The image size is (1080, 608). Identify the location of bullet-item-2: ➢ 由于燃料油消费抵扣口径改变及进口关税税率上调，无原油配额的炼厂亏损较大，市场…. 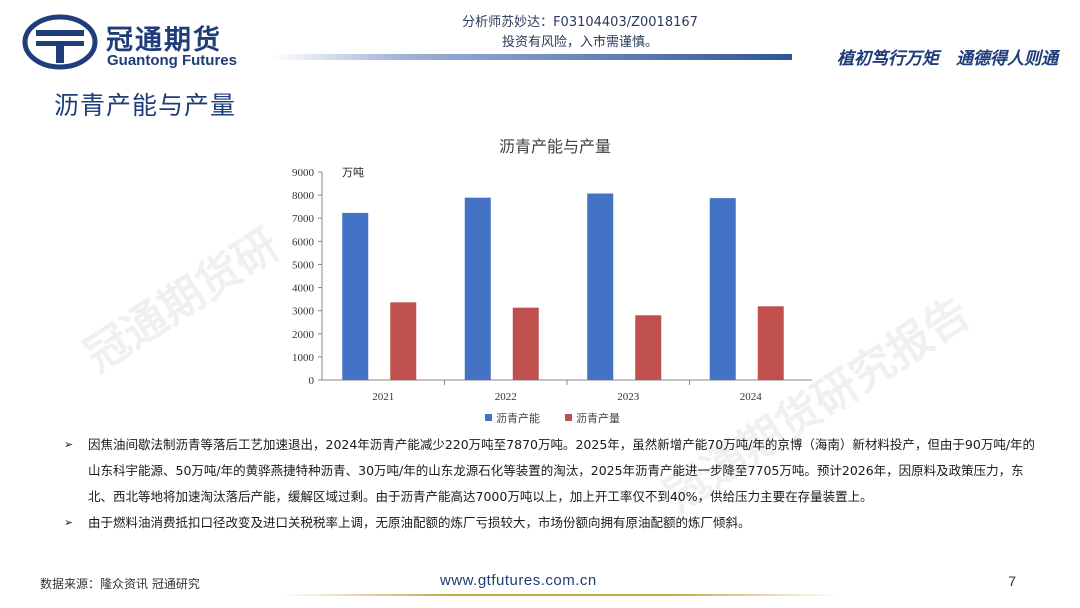
(554, 523).